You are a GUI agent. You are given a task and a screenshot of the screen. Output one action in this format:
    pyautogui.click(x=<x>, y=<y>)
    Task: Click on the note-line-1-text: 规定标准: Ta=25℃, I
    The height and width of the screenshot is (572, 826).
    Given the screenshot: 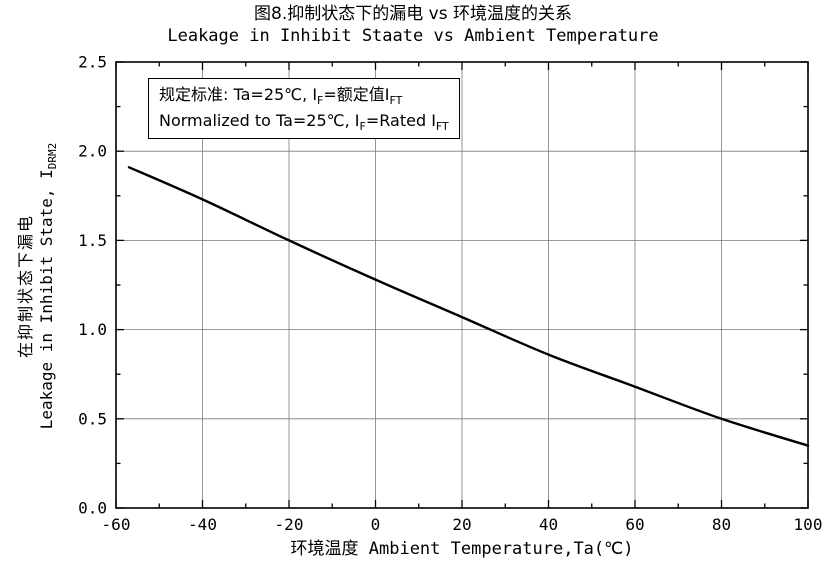 What is the action you would take?
    pyautogui.click(x=238, y=94)
    